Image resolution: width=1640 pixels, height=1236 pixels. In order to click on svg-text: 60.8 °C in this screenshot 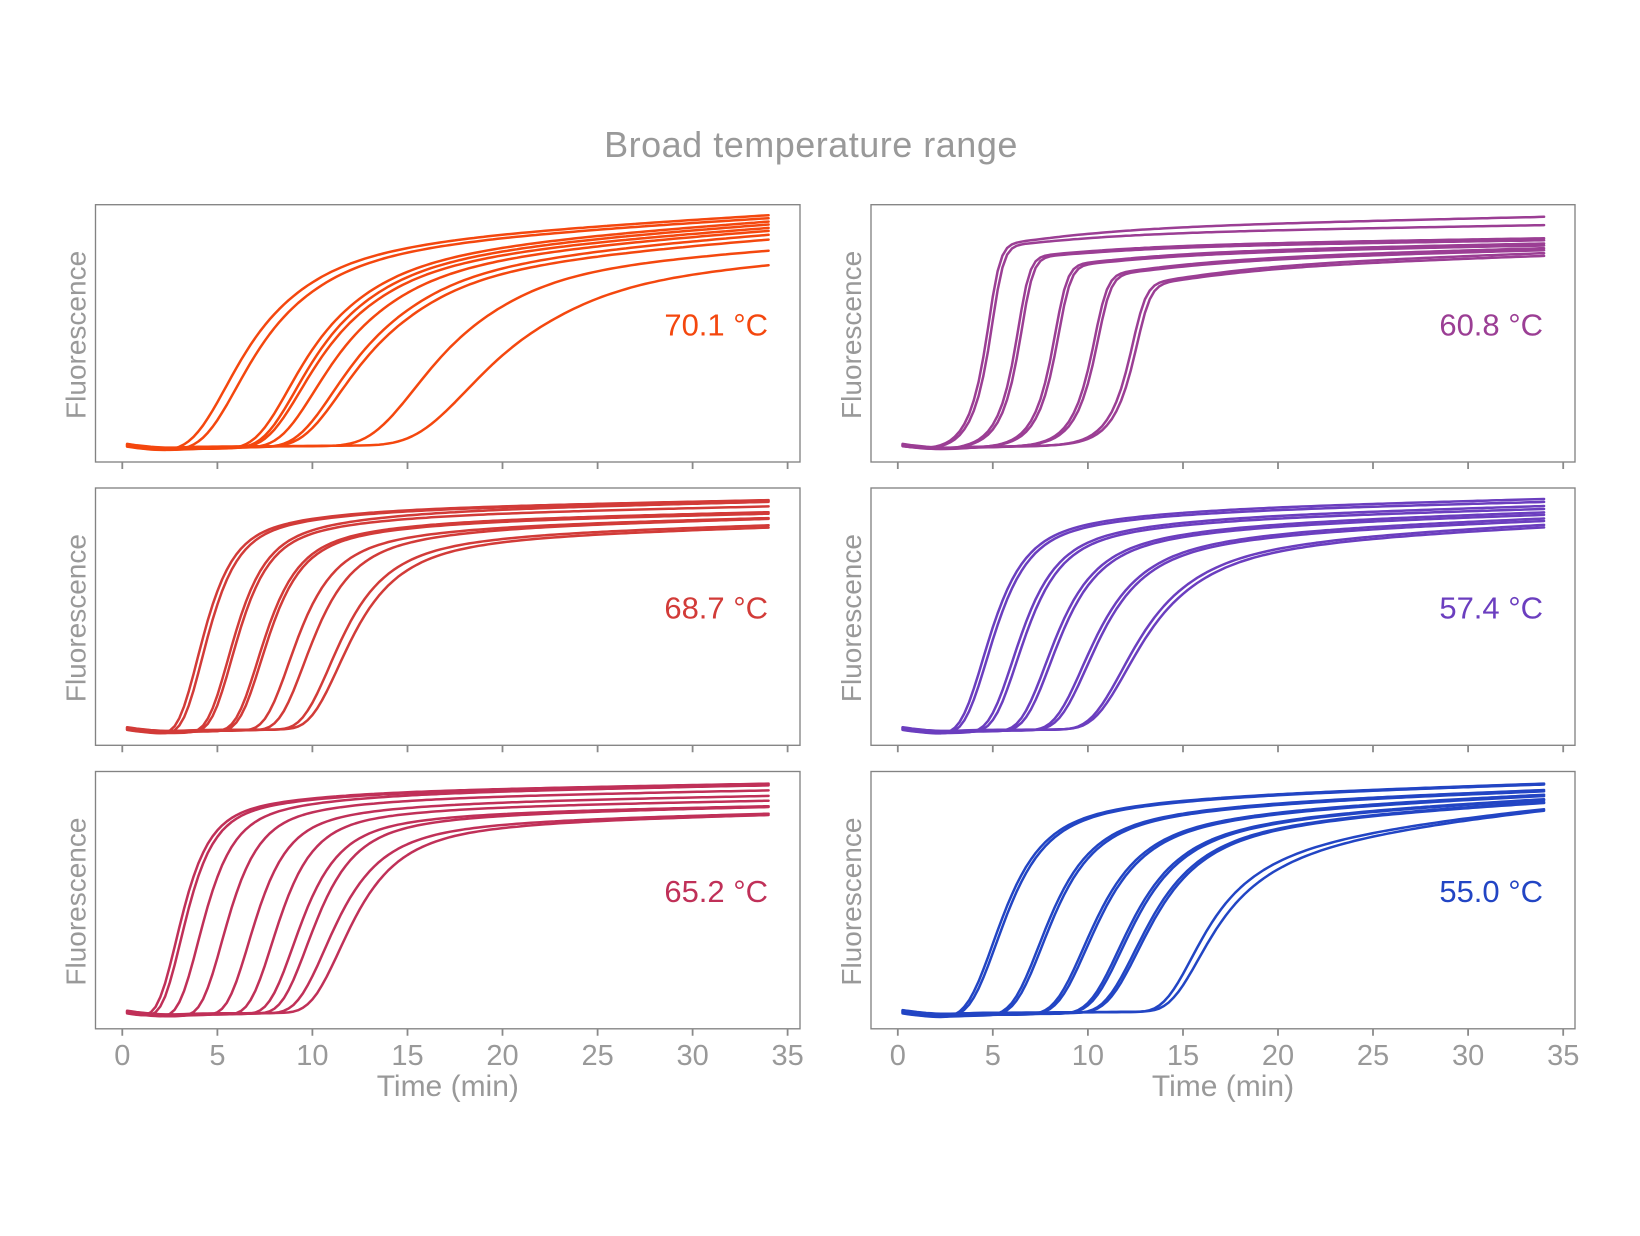, I will do `click(1491, 324)`.